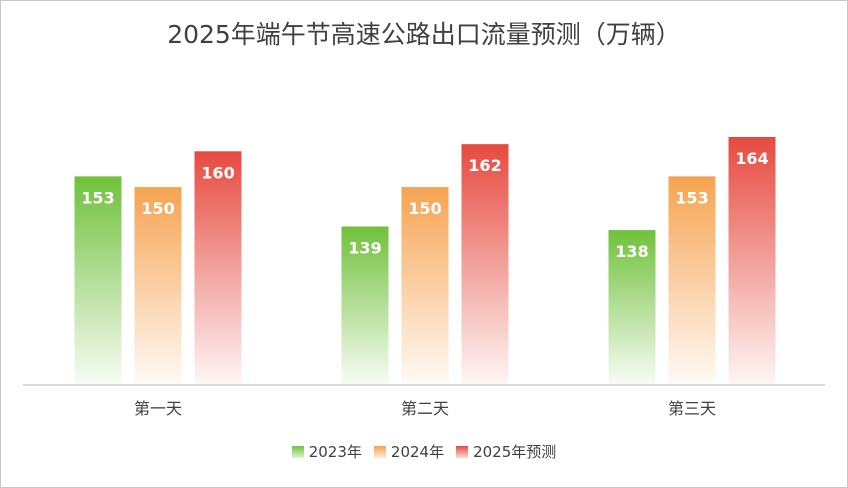 This screenshot has height=488, width=848. I want to click on x-tick-label-day-2: 第二天, so click(425, 408).